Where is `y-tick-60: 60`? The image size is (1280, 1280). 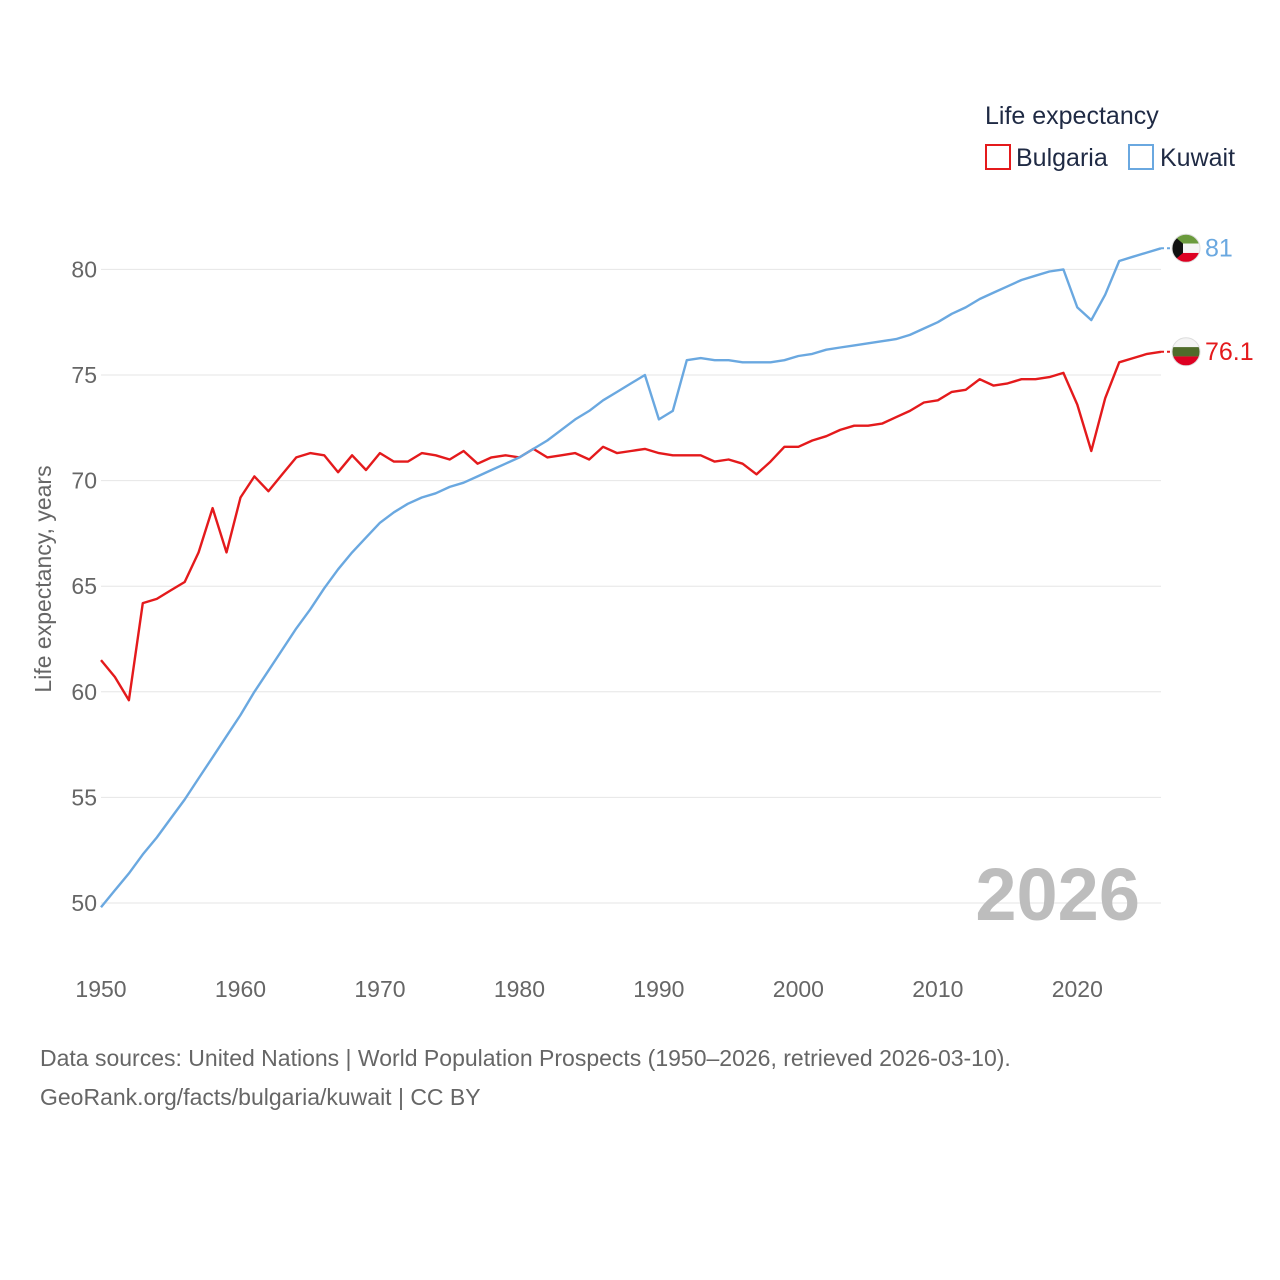
y-tick-60: 60 is located at coordinates (84, 692).